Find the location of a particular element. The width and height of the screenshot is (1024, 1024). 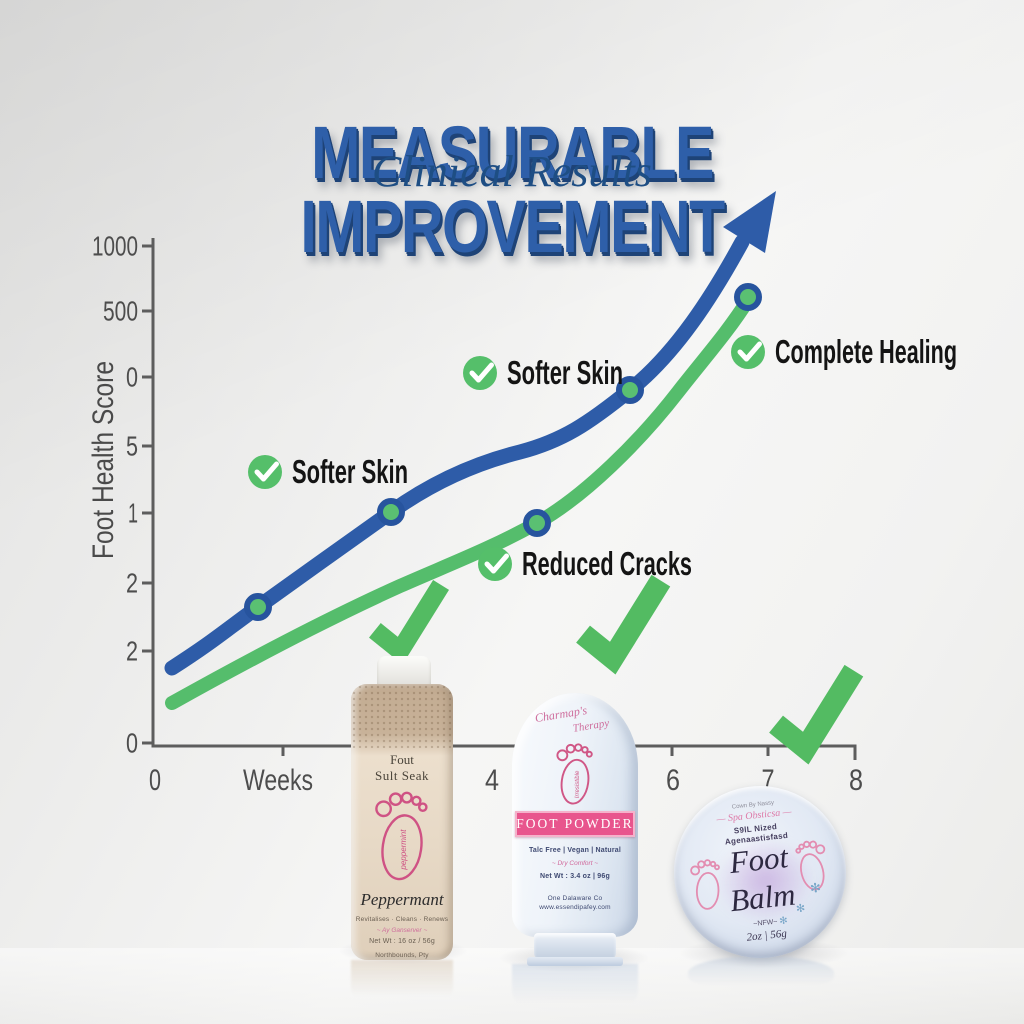

salt-texture is located at coordinates (402, 716).